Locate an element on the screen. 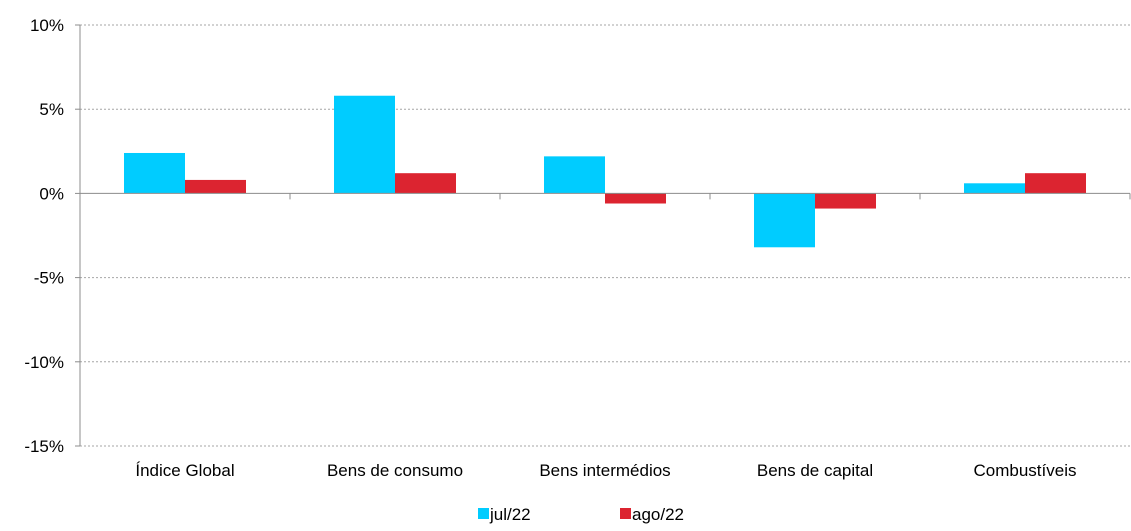  x-tick-label: Bens intermédios is located at coordinates (604, 470).